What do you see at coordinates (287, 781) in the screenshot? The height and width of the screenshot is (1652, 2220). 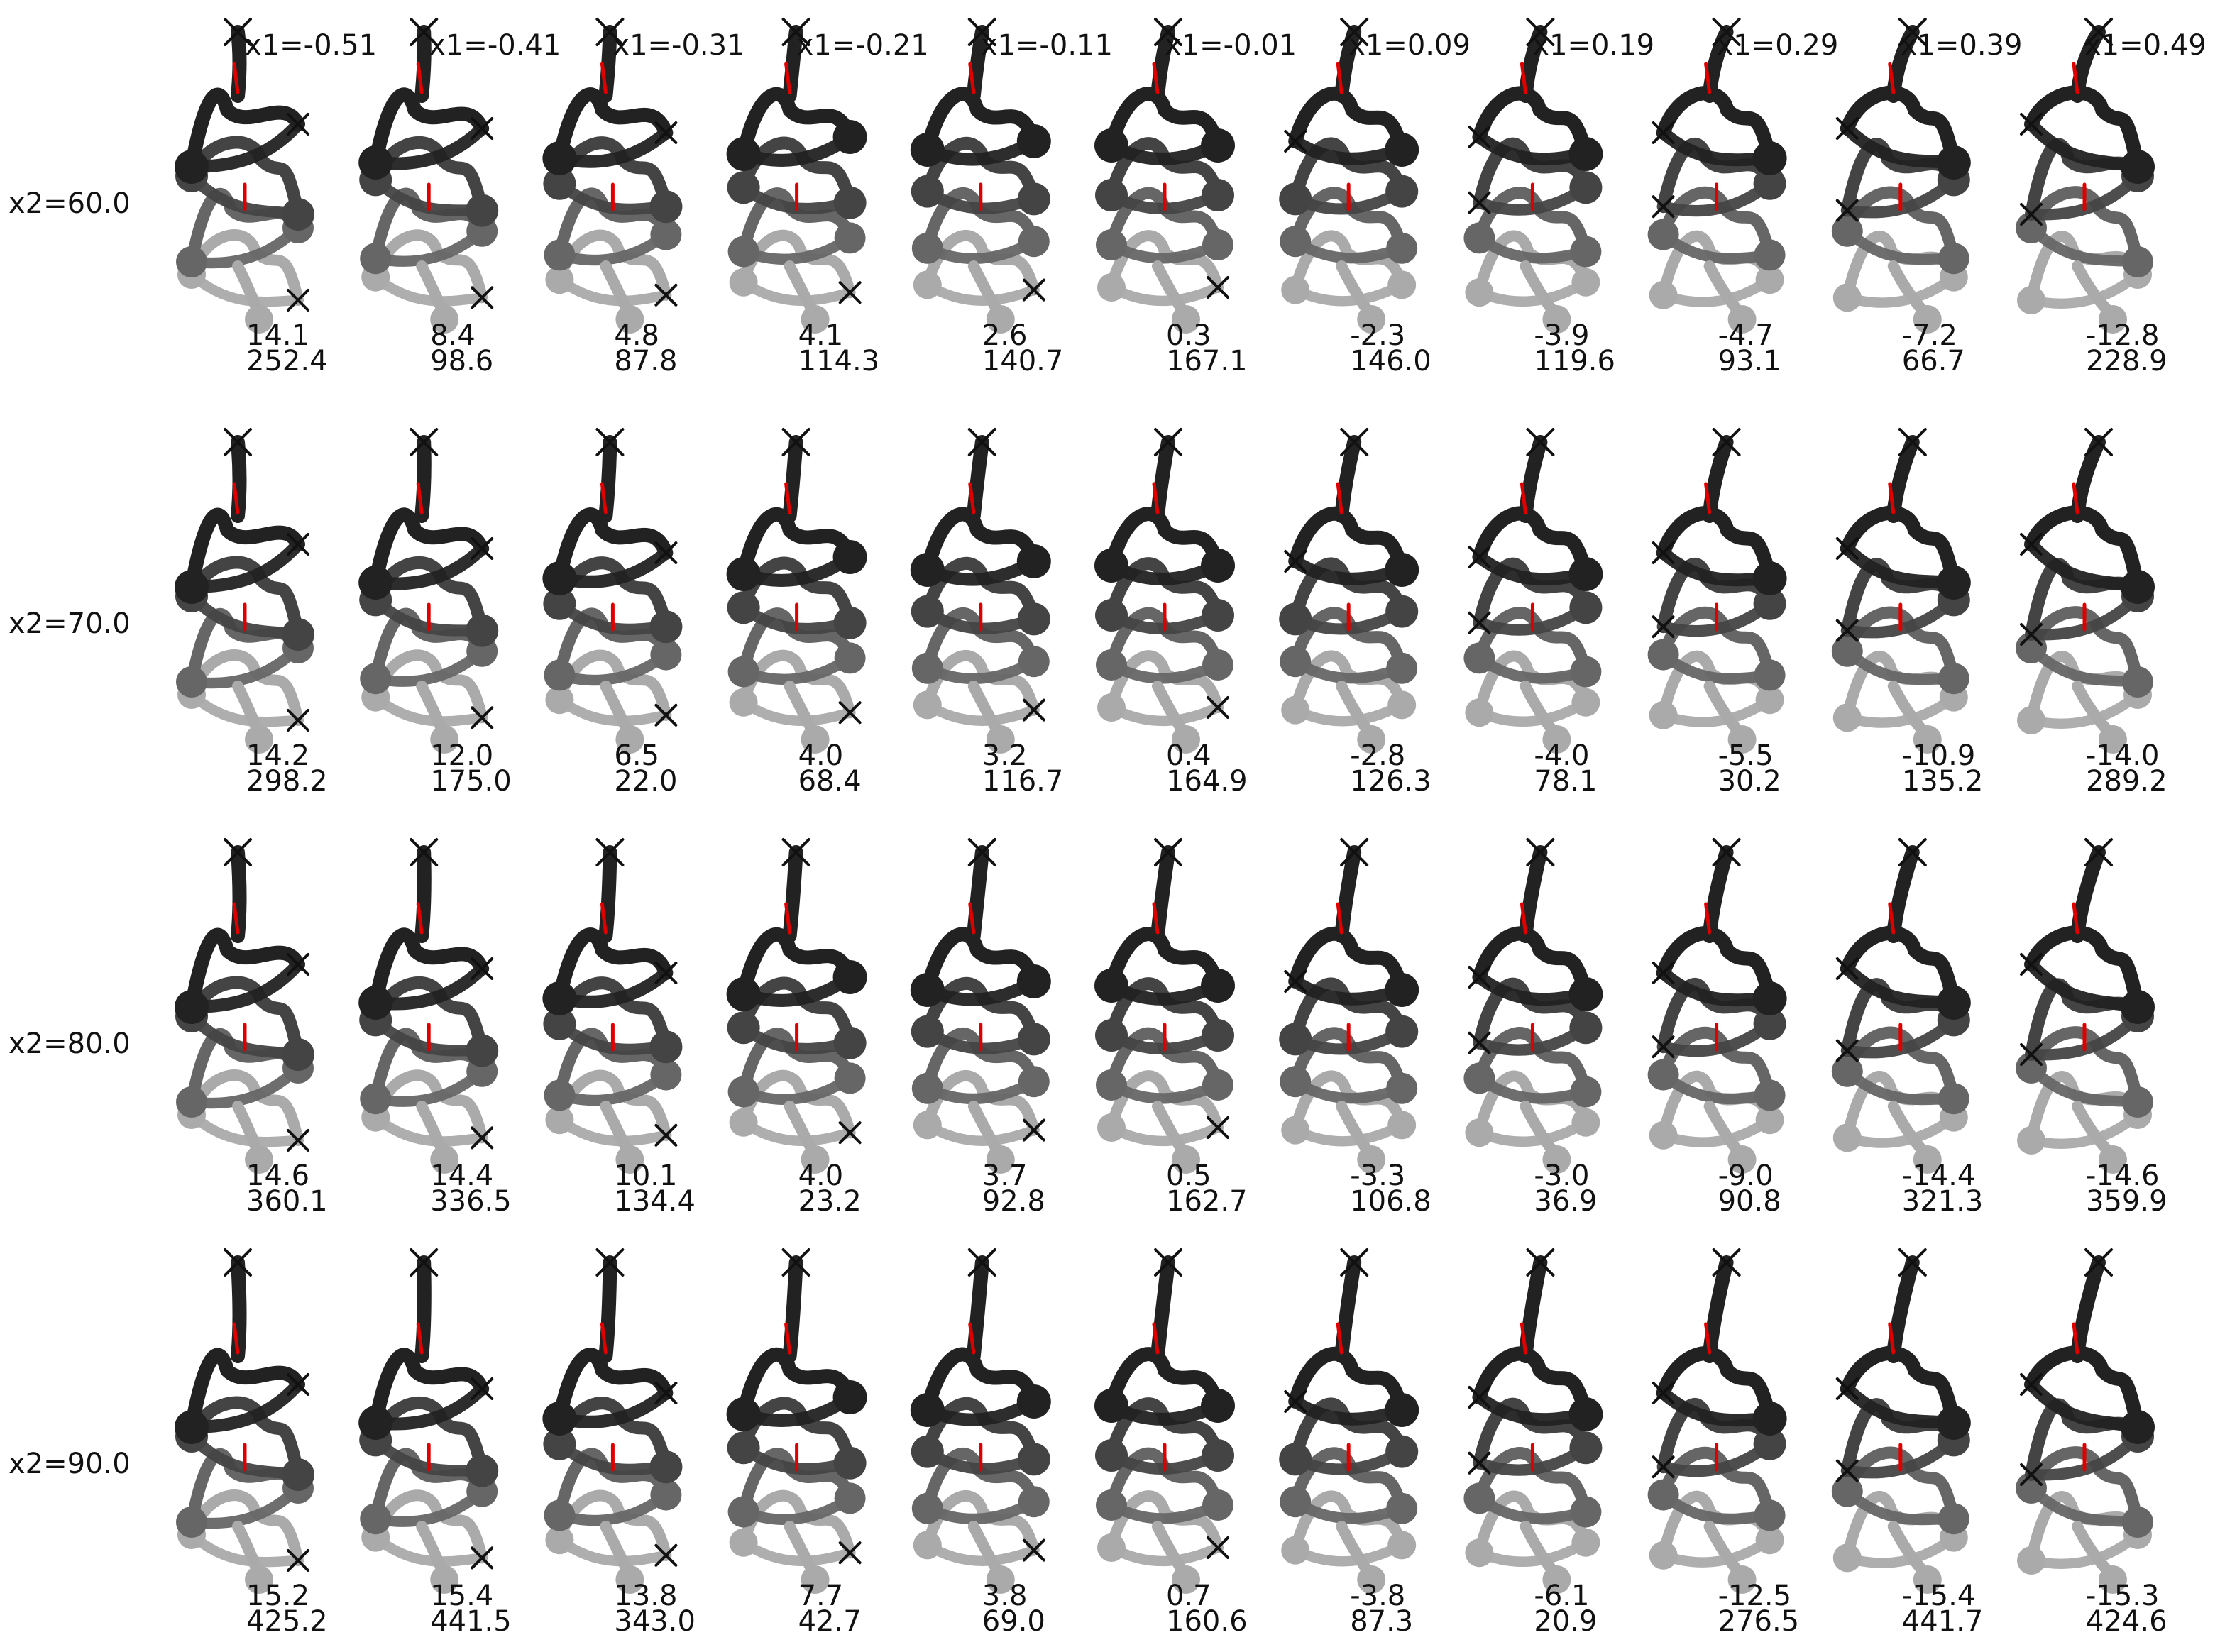 I see `value-second: 298.2` at bounding box center [287, 781].